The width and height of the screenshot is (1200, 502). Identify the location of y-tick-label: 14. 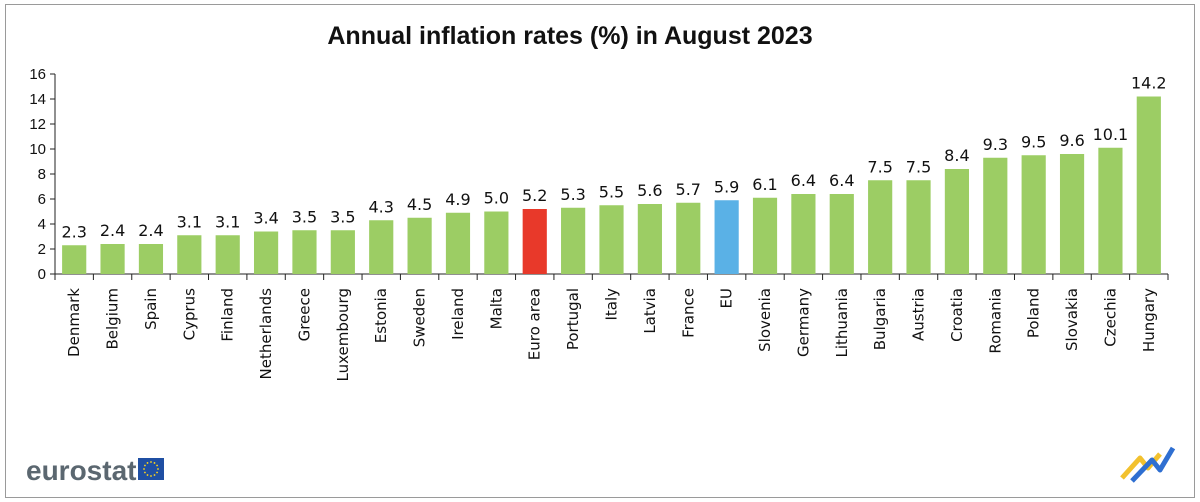
(37, 99).